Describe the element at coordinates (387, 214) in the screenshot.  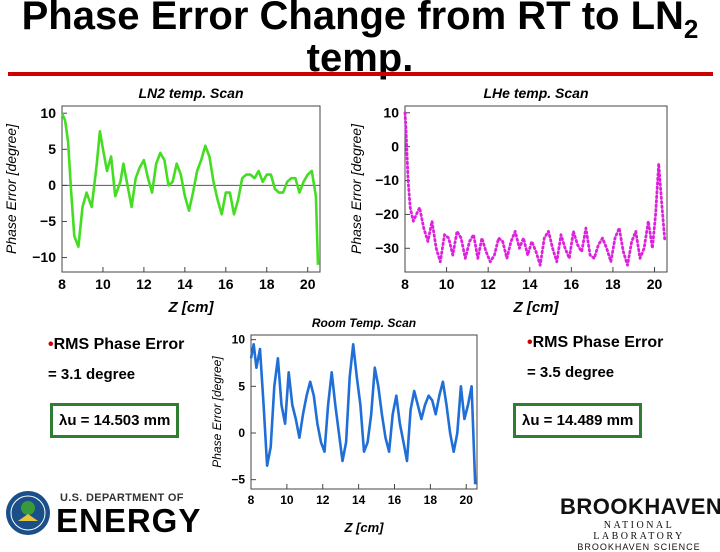
I see `y-tick-label: −20` at that location.